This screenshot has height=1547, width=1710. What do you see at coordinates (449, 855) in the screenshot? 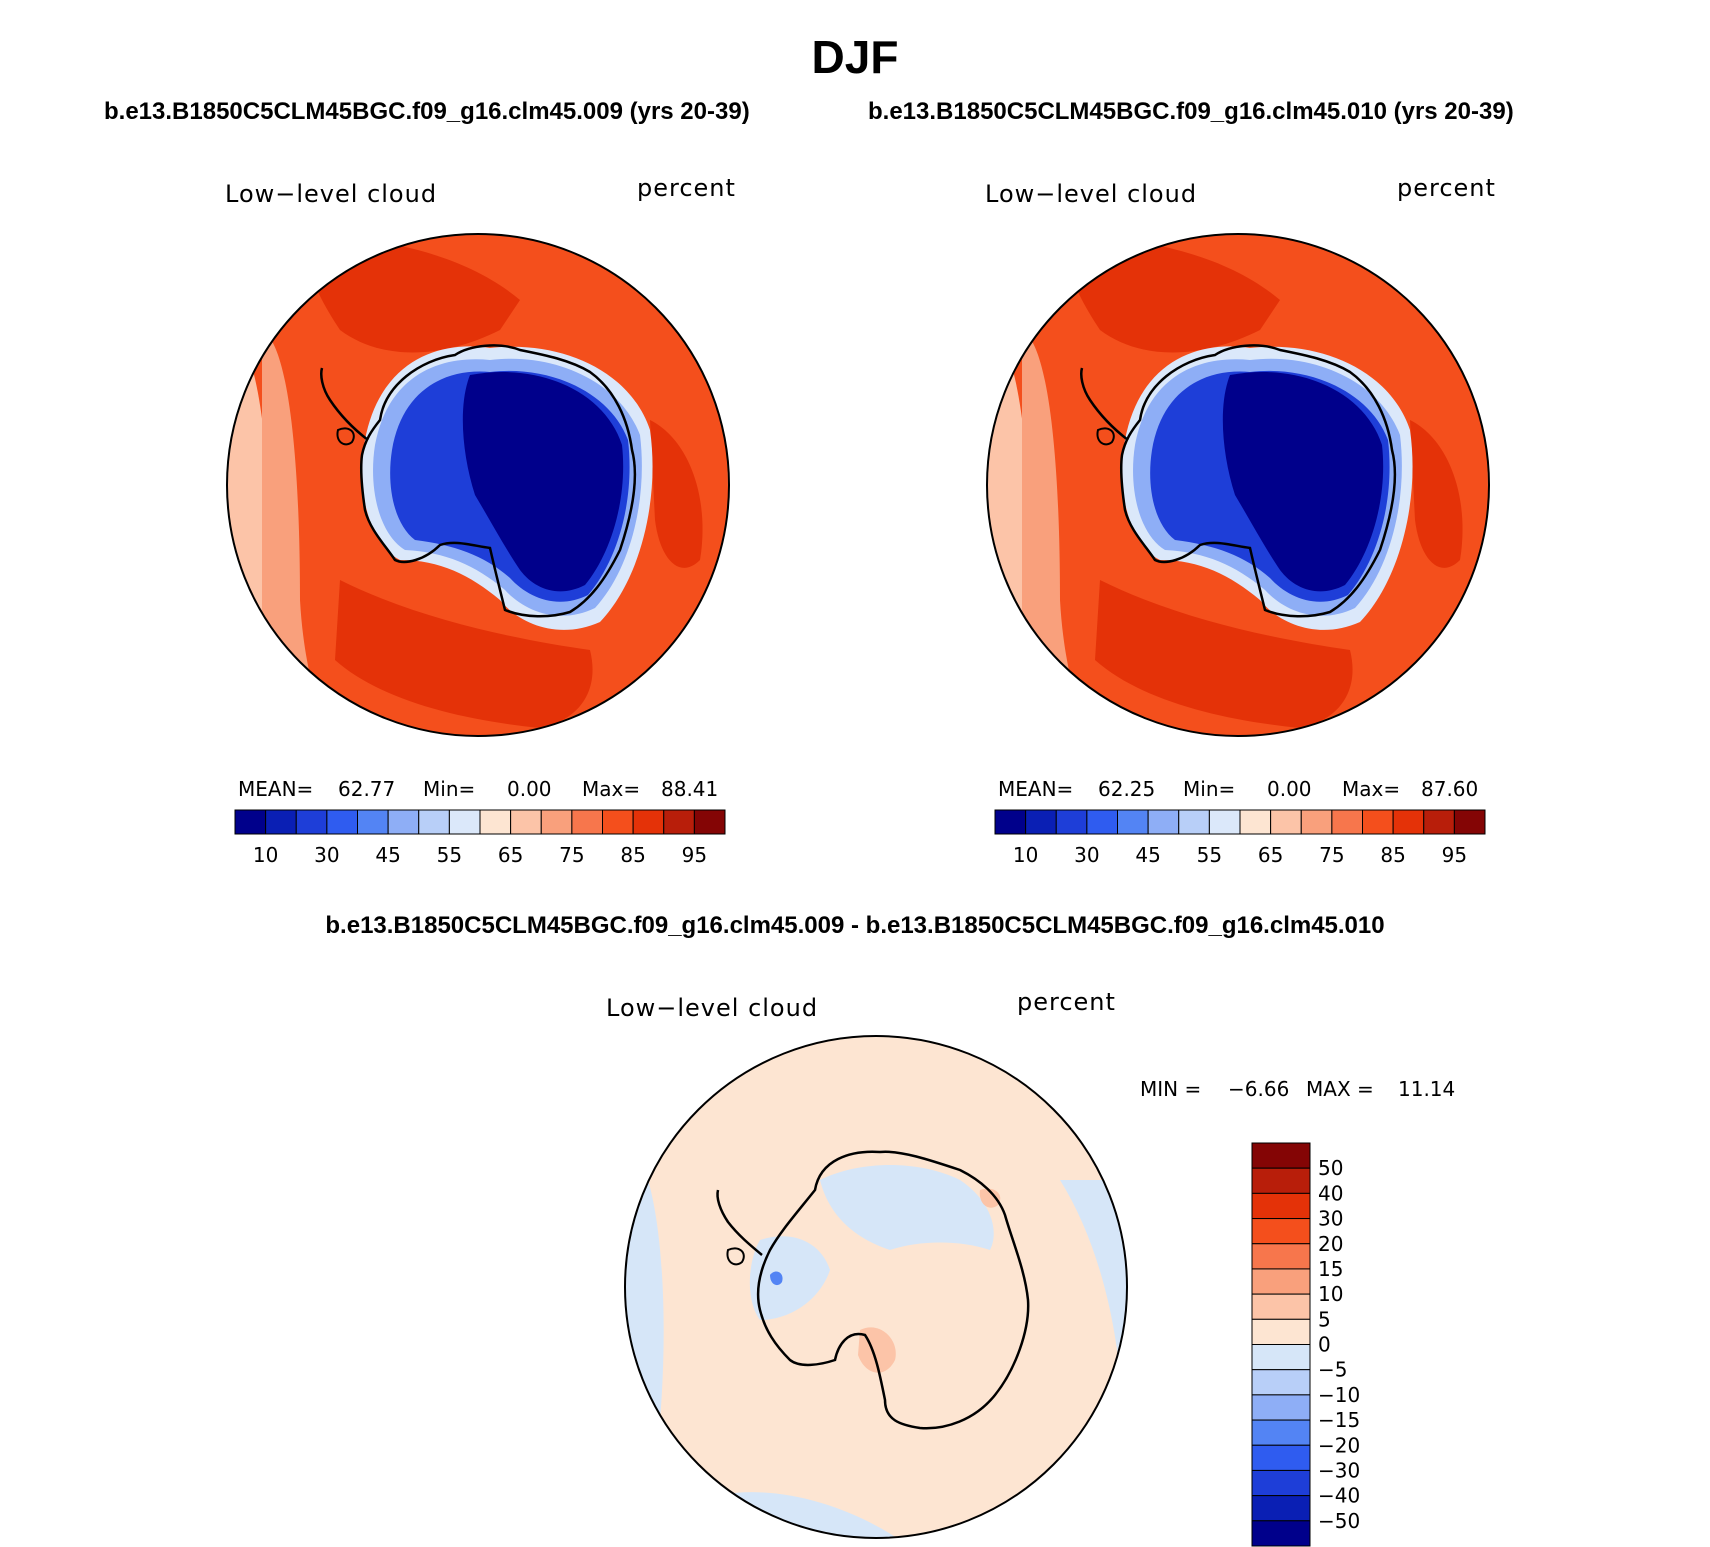
I see `panel1-colorbar-tick-label: 55` at bounding box center [449, 855].